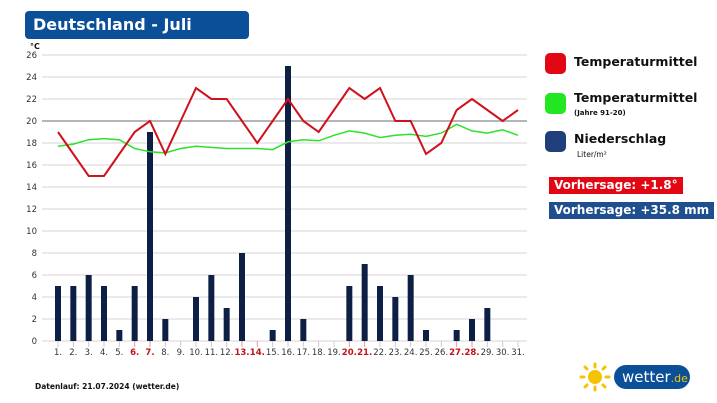 The width and height of the screenshot is (717, 403). What do you see at coordinates (31, 210) in the screenshot?
I see `y-tick-label: 12` at bounding box center [31, 210].